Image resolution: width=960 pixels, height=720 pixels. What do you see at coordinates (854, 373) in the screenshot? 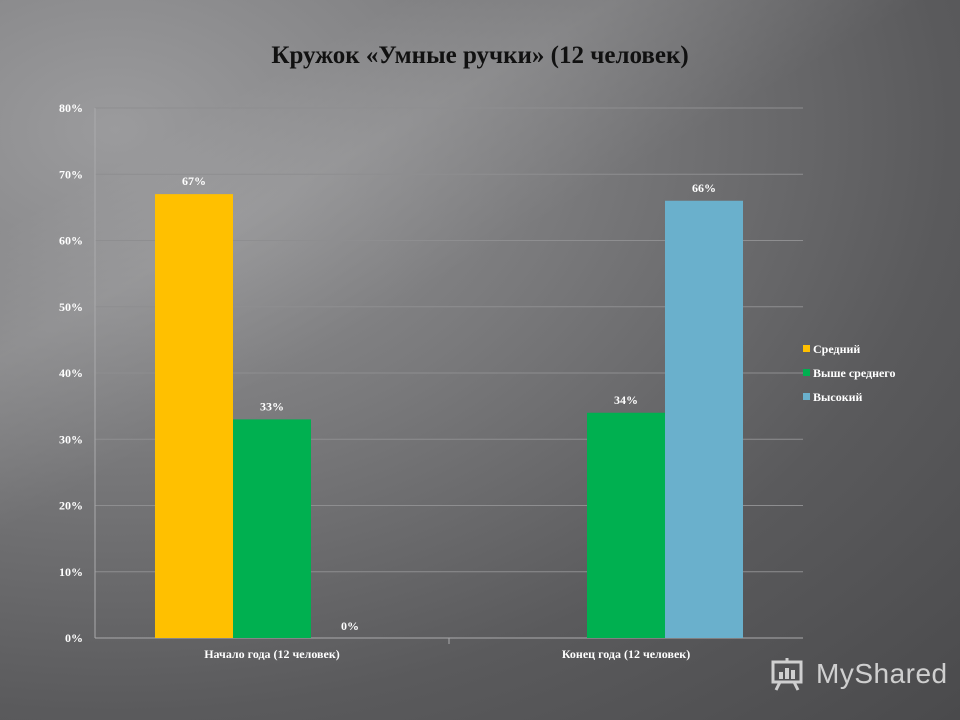
I see `legend-label: Выше среднего` at bounding box center [854, 373].